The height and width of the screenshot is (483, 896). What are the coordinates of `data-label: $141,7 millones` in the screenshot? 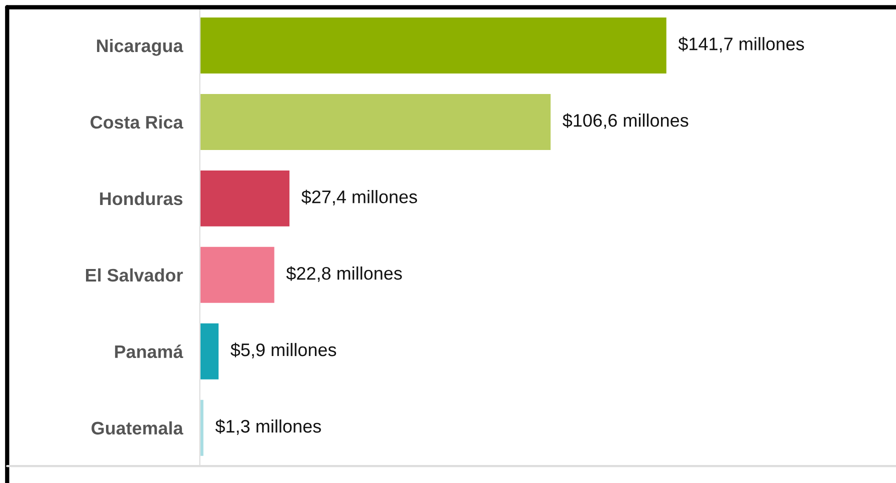 It's located at (741, 44).